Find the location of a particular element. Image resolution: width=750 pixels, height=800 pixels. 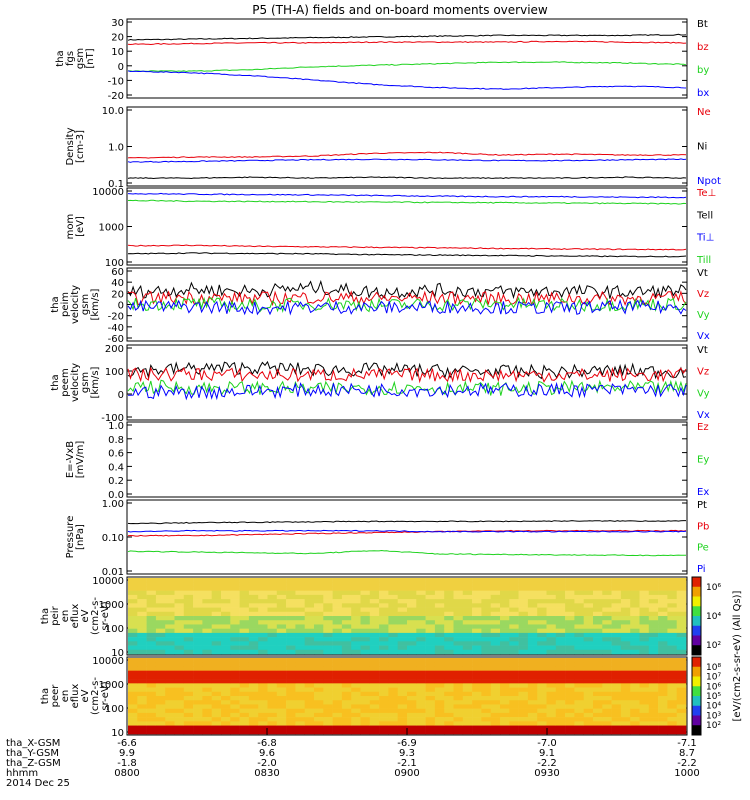

ytick-peer_eflux: 1000 is located at coordinates (111, 685).